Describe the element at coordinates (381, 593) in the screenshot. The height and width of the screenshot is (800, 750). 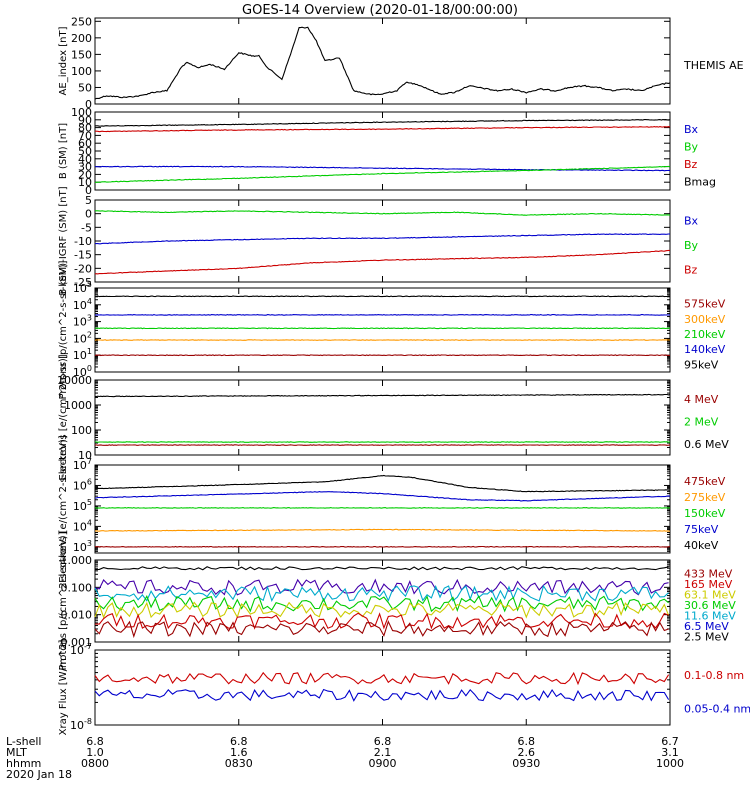
I see `series-line-11-6-mev` at that location.